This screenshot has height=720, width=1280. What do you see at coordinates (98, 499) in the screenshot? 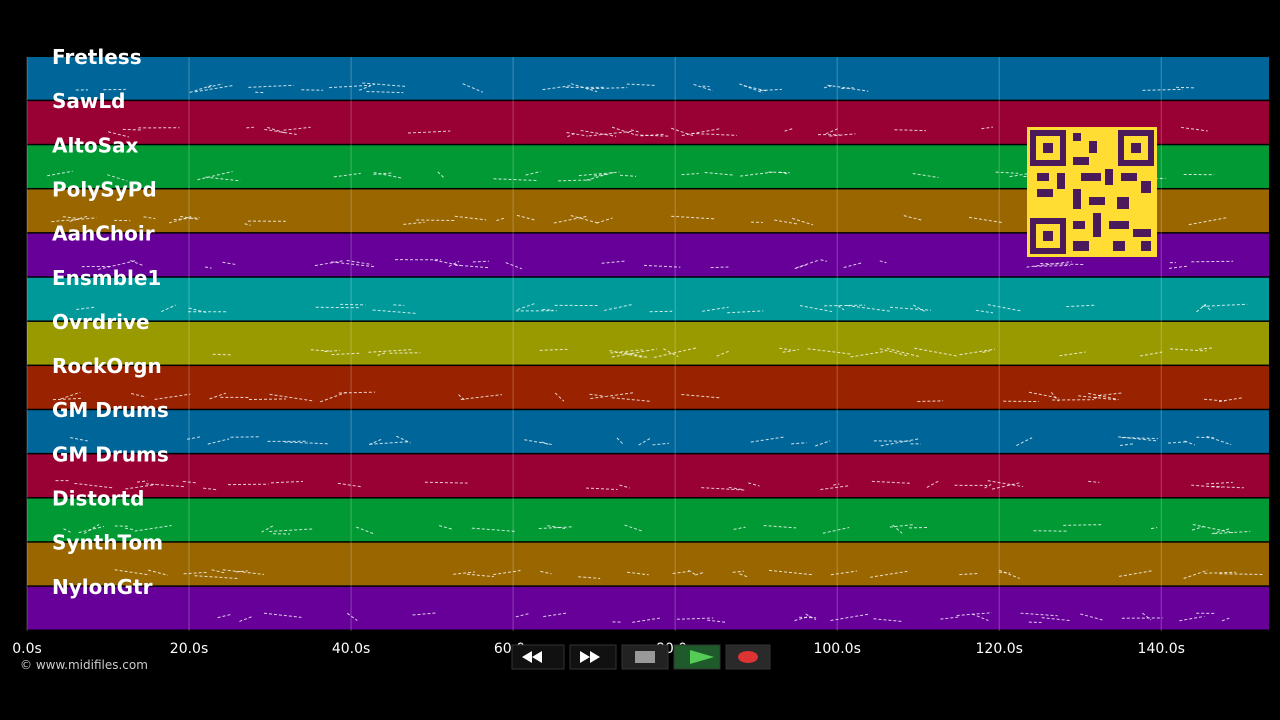
I see `track-label: Distortd` at bounding box center [98, 499].